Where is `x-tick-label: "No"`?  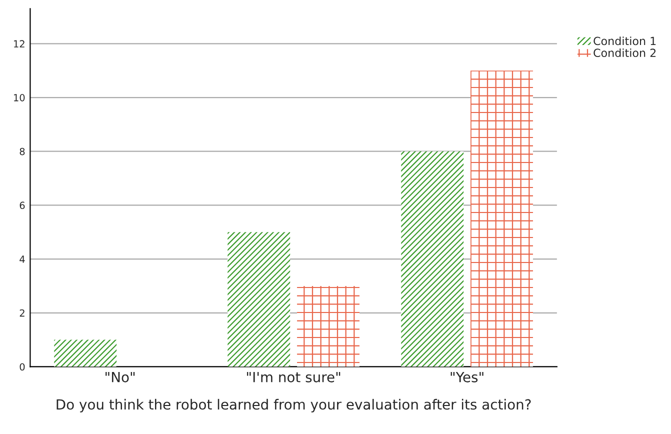 x-tick-label: "No" is located at coordinates (120, 377).